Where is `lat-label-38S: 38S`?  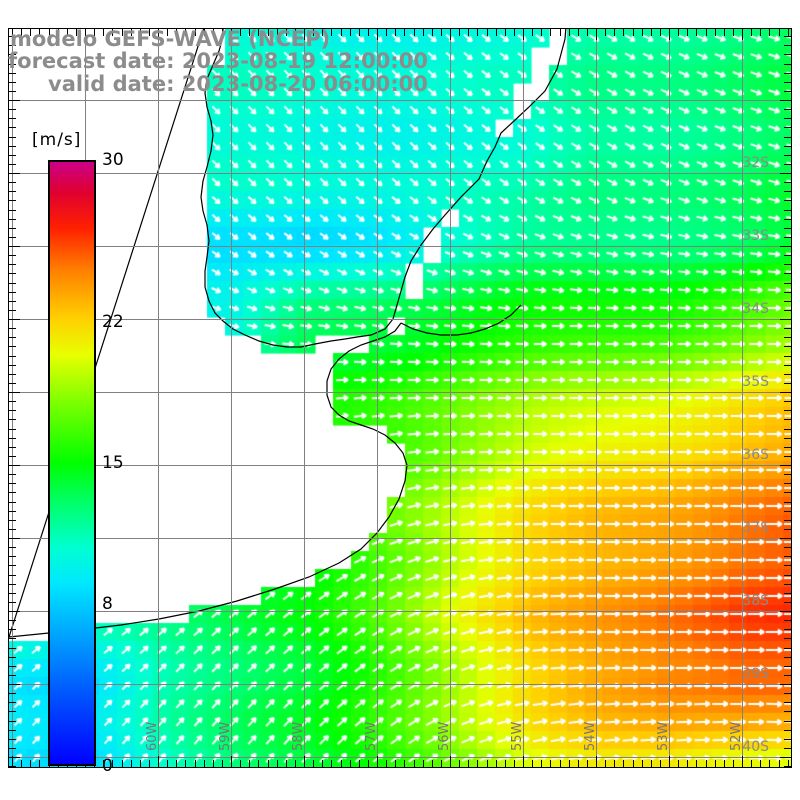
lat-label-38S: 38S is located at coordinates (755, 601).